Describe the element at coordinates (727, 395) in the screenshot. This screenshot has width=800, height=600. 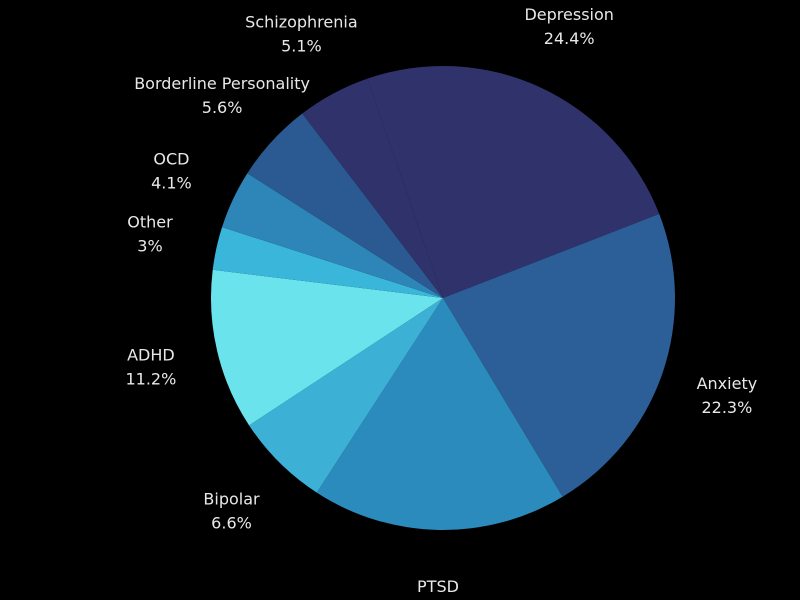
I see `pie-label-anxiety: Anxiety 22.3%` at that location.